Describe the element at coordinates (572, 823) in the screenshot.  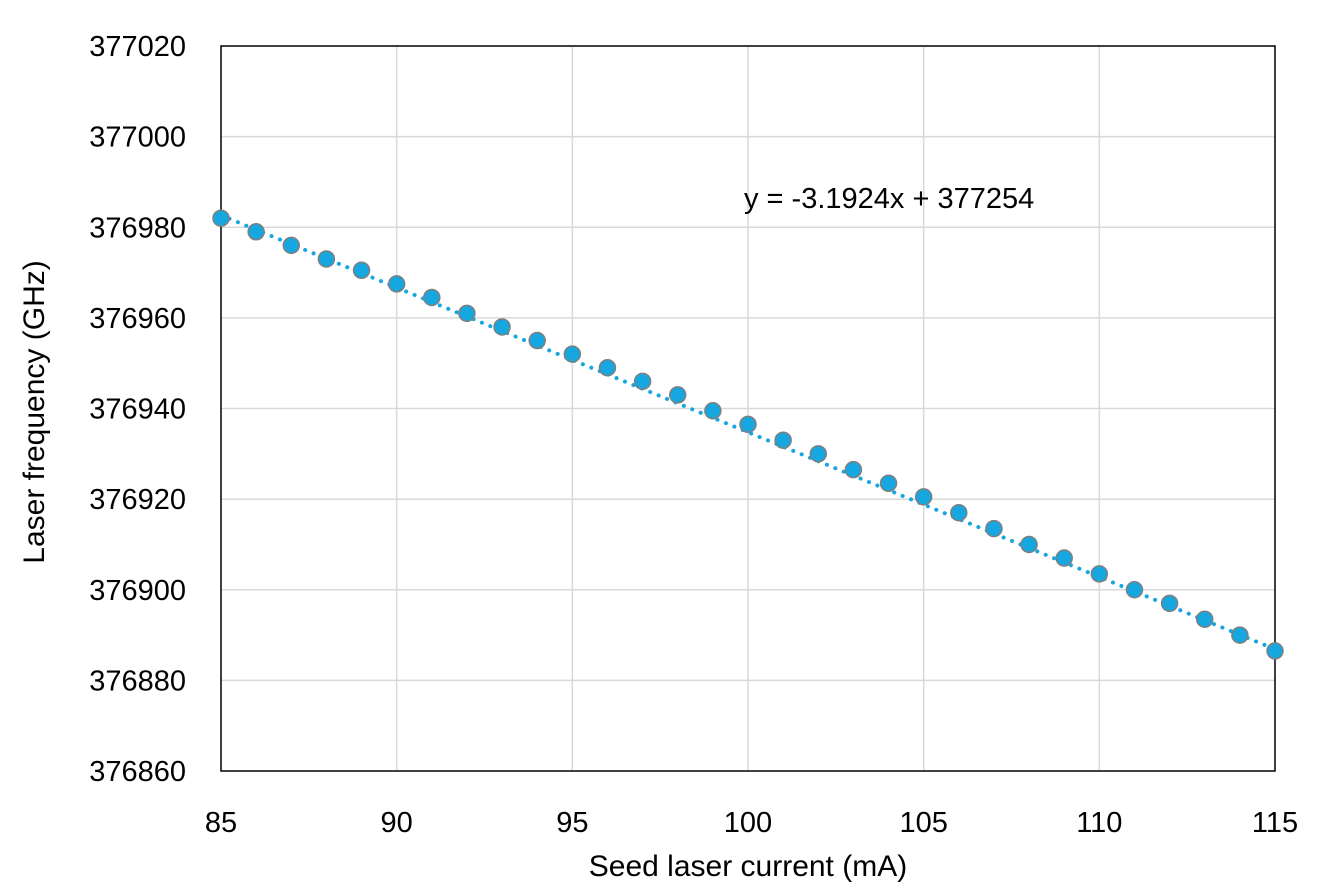
I see `x-tick-label: 95` at that location.